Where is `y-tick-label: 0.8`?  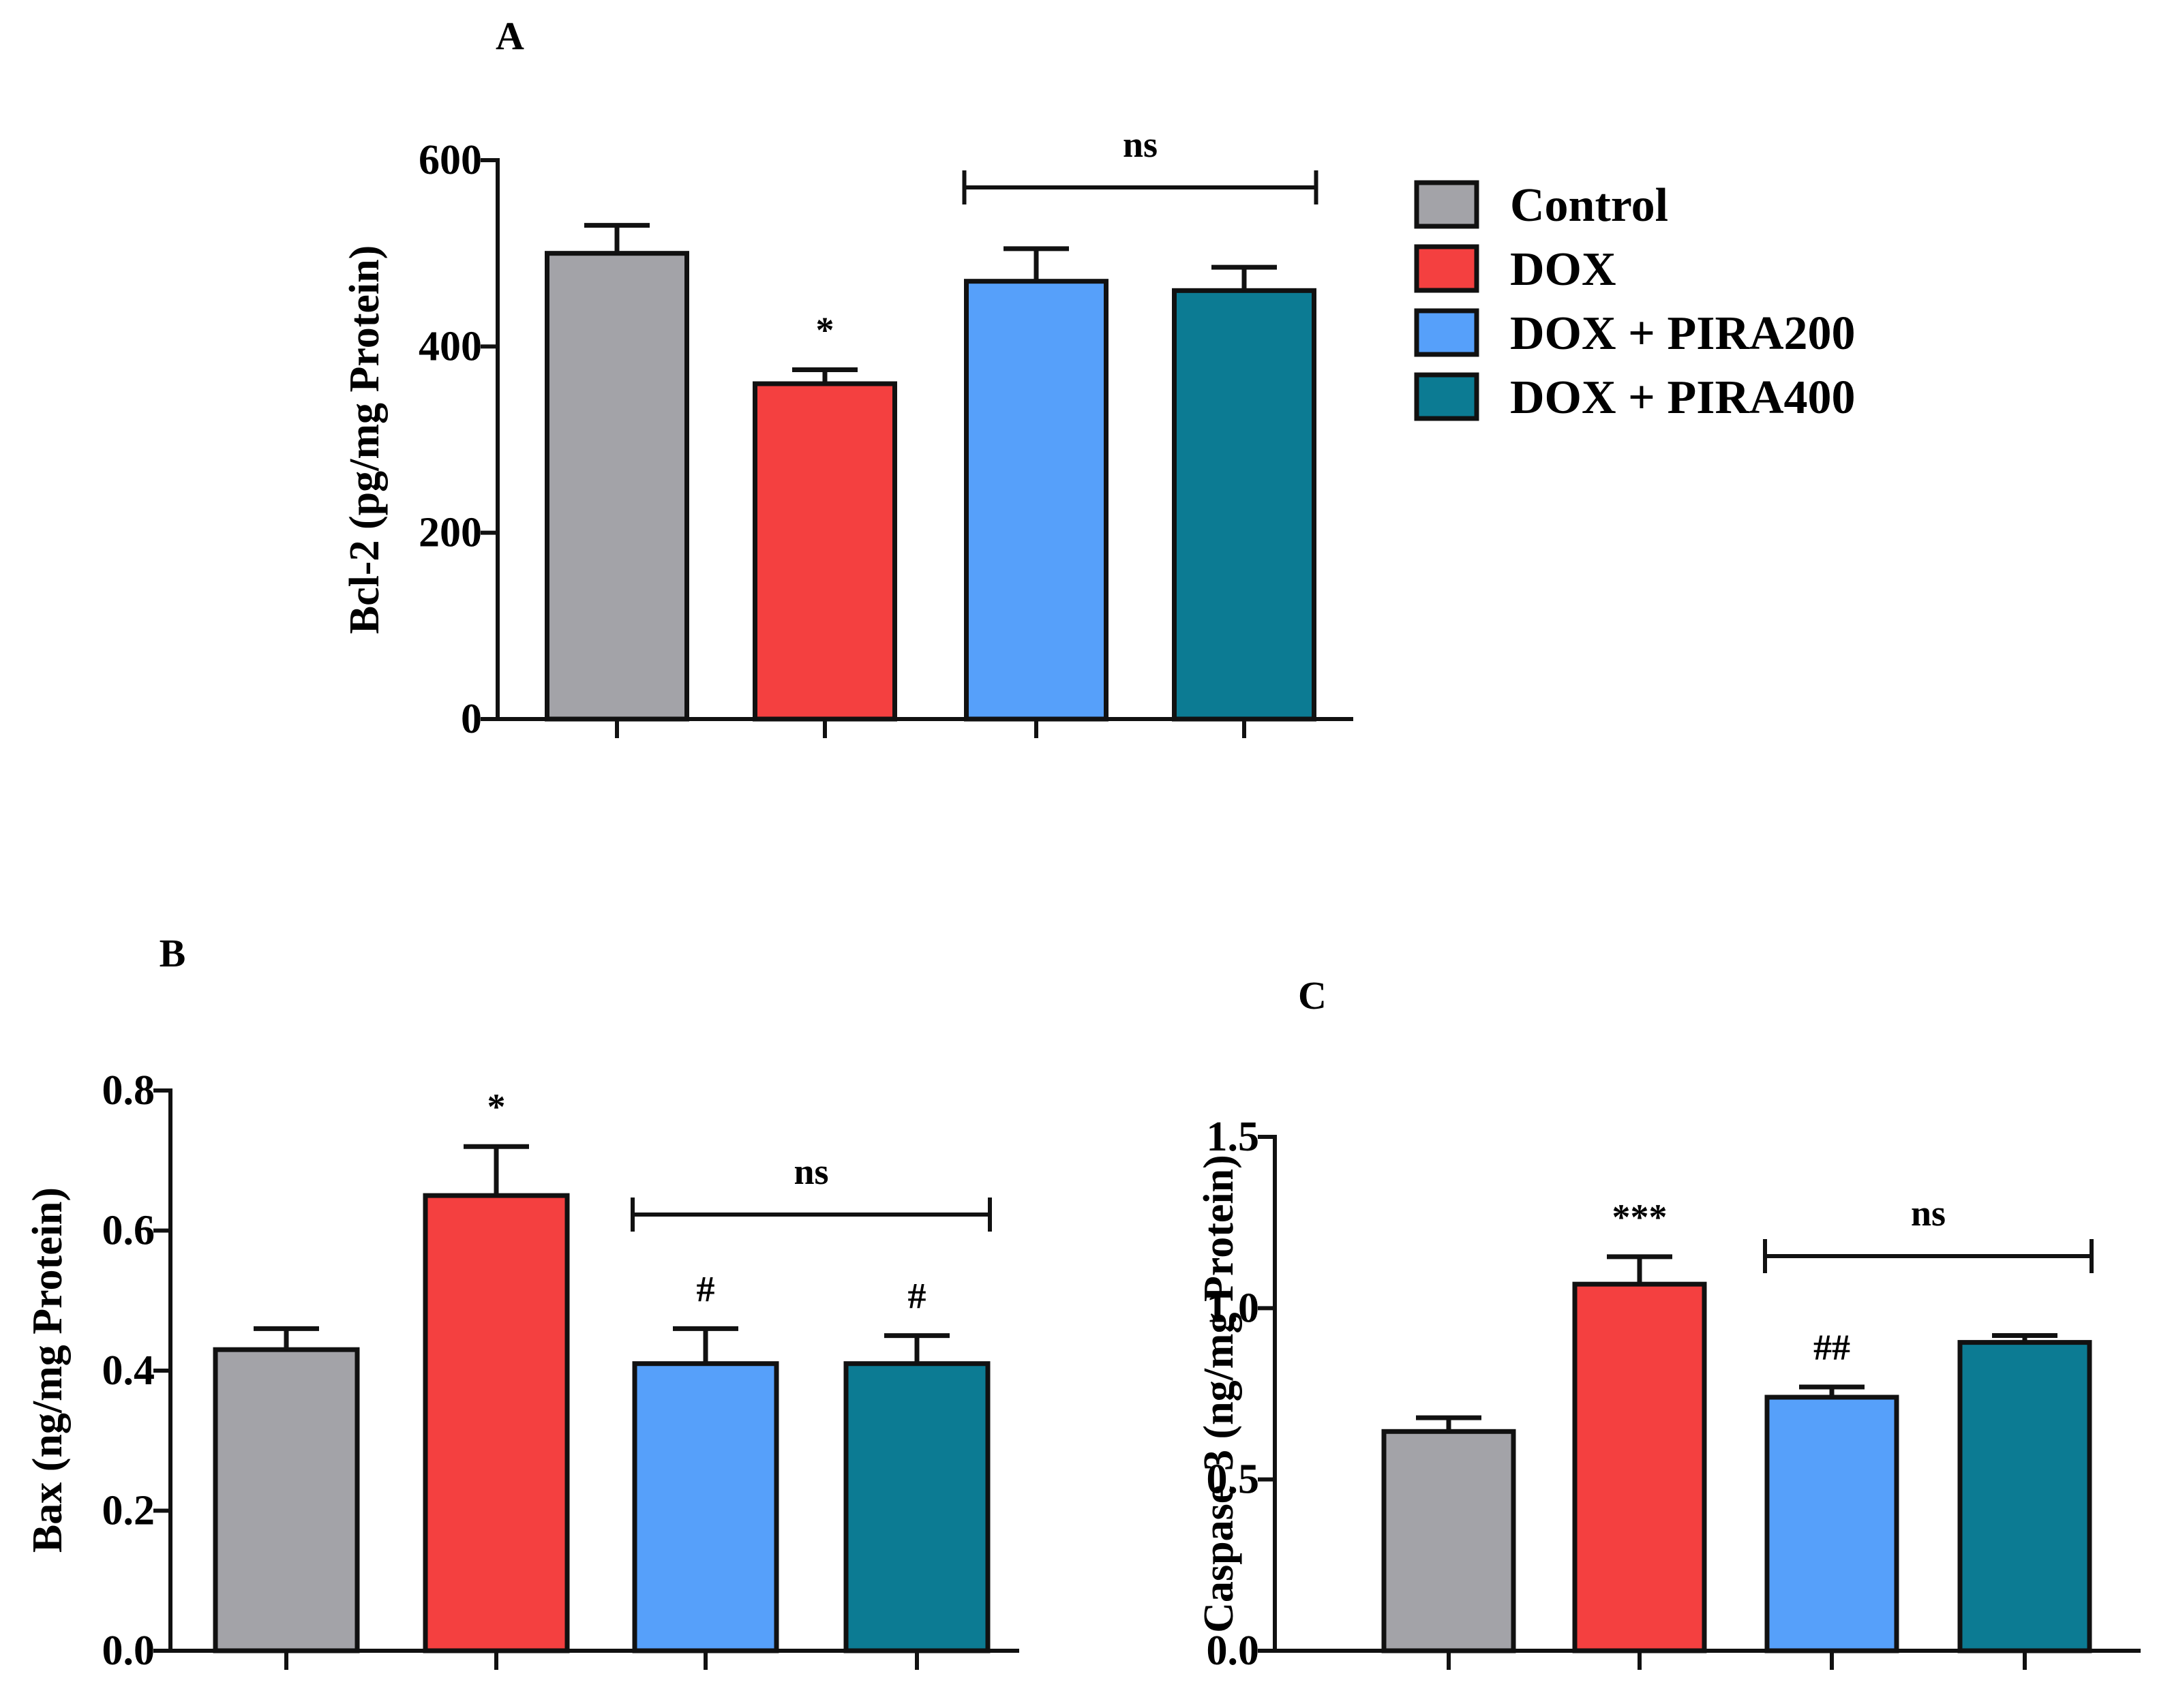
y-tick-label: 0.8 is located at coordinates (128, 1090).